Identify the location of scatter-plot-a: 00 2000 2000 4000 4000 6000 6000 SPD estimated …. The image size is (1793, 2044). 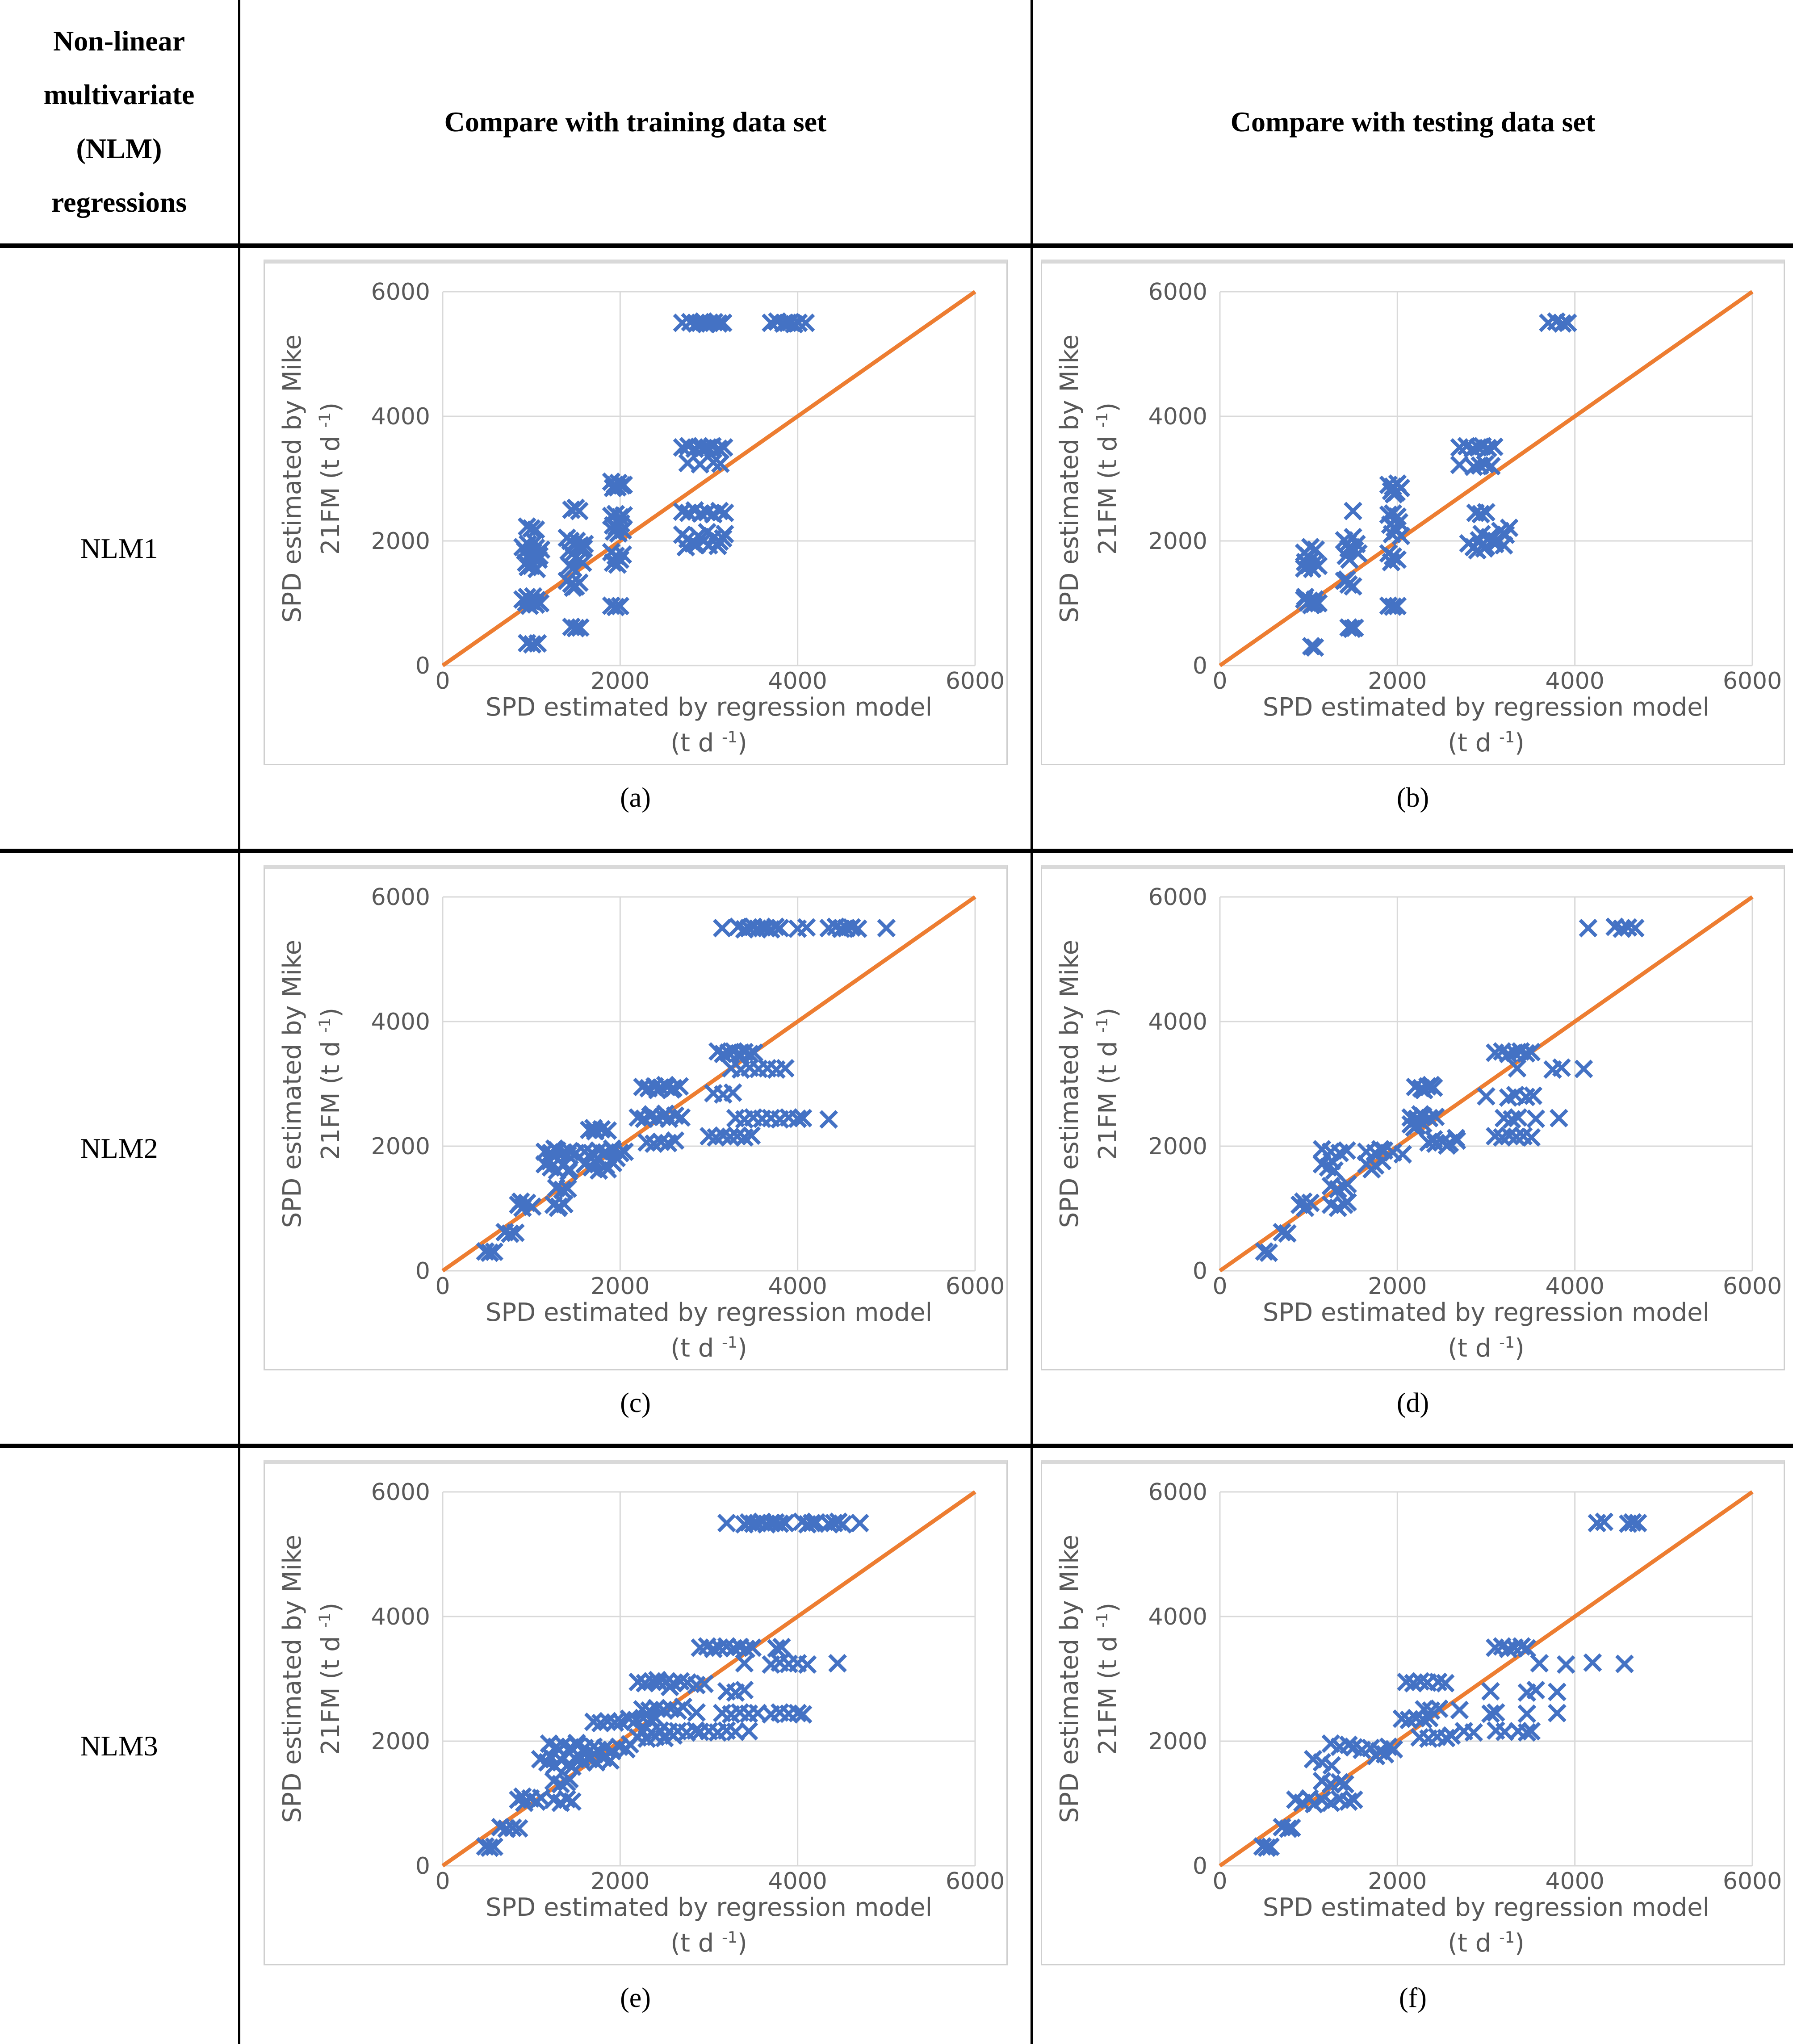
(641, 518).